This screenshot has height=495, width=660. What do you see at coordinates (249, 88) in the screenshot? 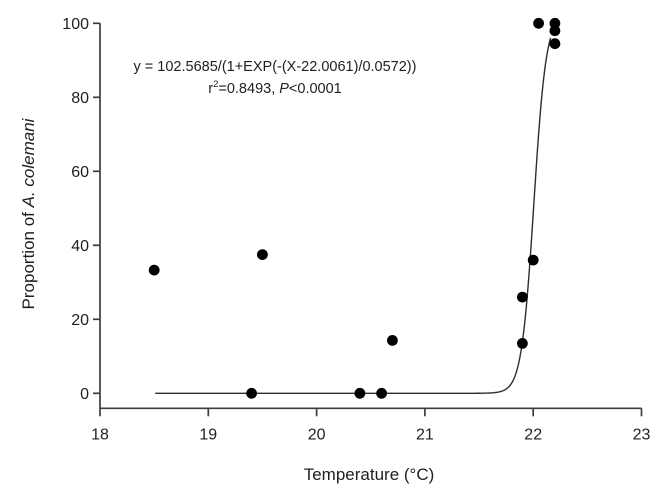
I see `r-value: =0.8493,` at bounding box center [249, 88].